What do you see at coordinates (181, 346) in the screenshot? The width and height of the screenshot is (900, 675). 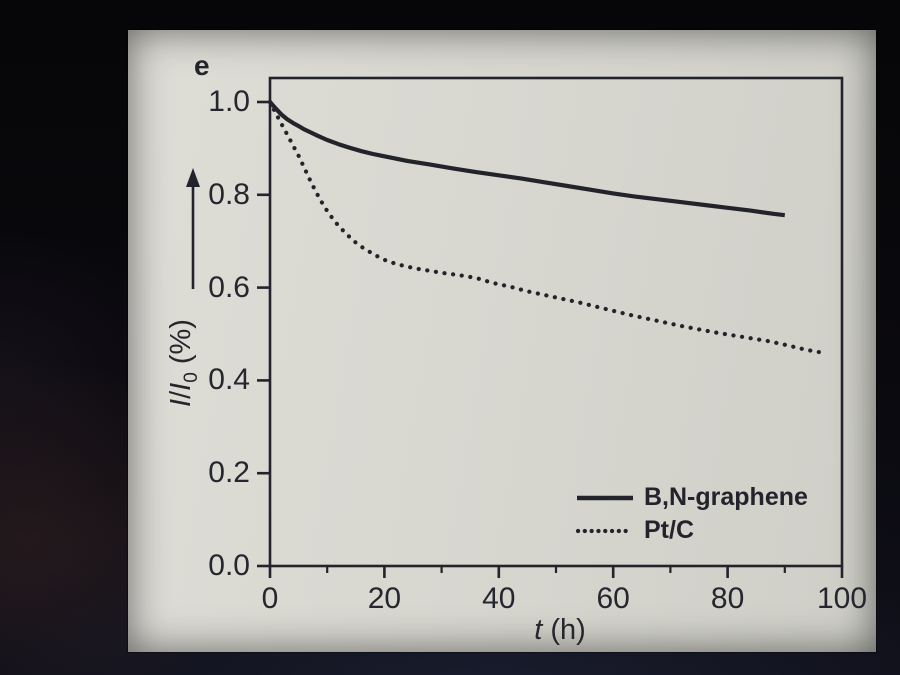 I see `y-axis-label-unit: (%)` at bounding box center [181, 346].